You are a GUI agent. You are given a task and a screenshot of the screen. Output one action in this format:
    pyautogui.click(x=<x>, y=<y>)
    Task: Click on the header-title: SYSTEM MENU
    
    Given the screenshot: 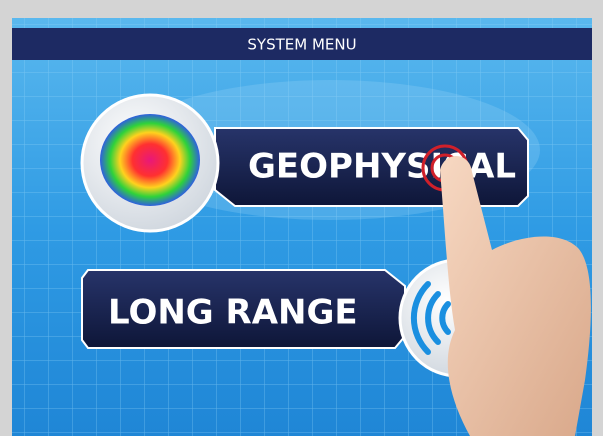 What is the action you would take?
    pyautogui.click(x=301, y=45)
    